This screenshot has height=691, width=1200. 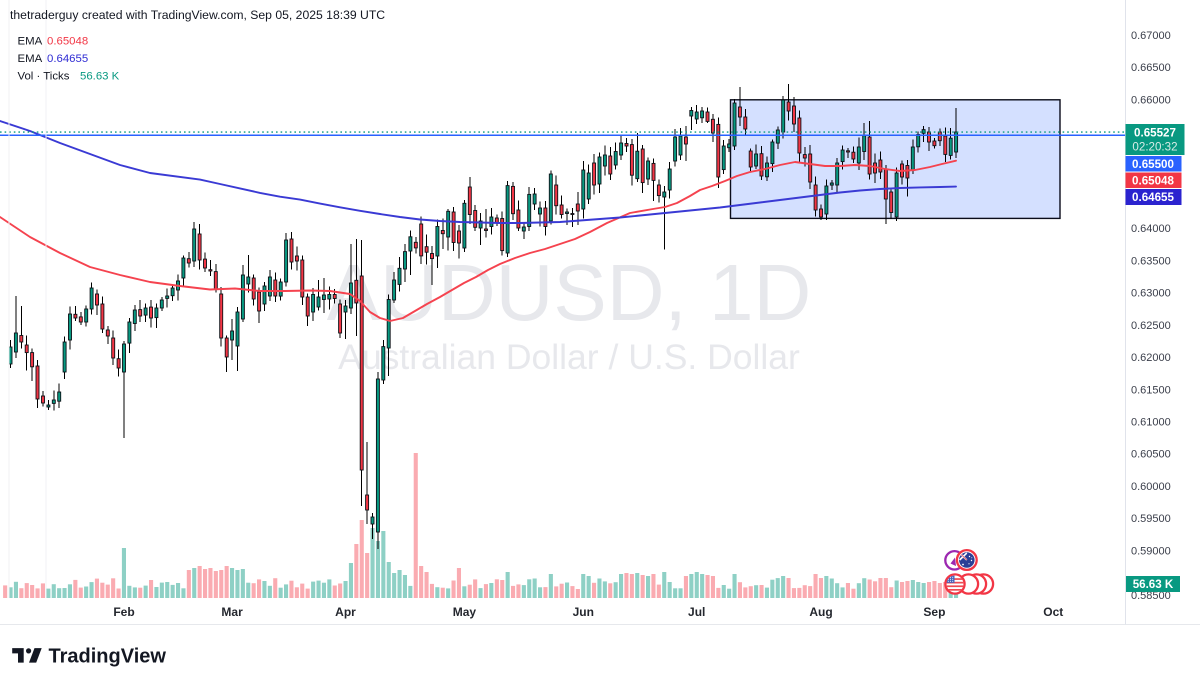 I want to click on svg-text: Sep, so click(x=934, y=612).